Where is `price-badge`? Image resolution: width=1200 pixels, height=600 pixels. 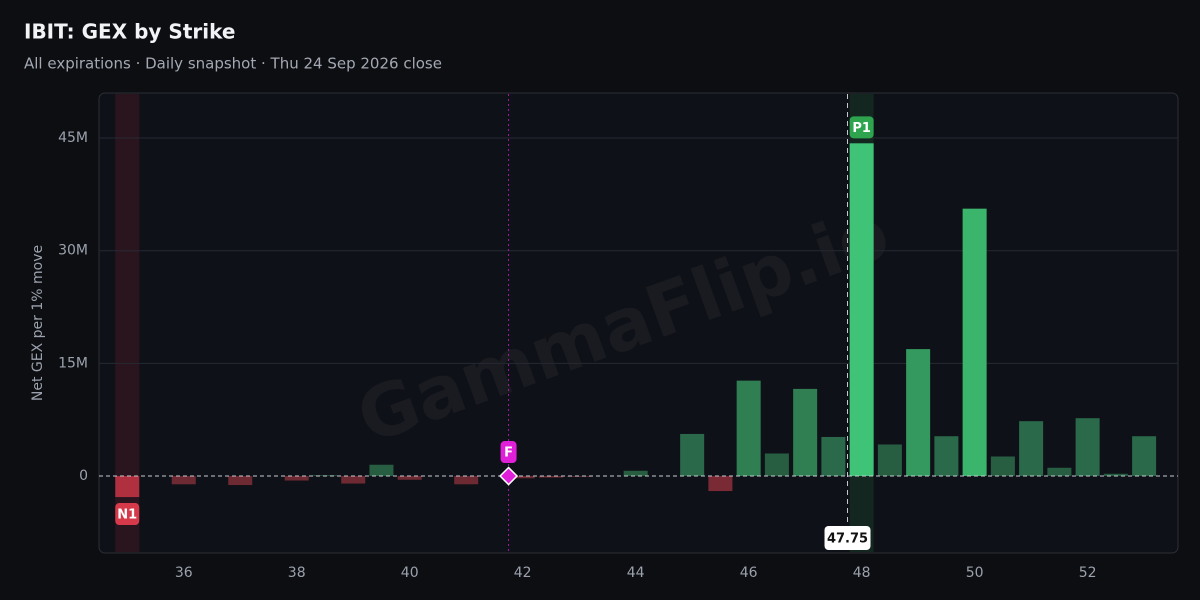 price-badge is located at coordinates (847, 538).